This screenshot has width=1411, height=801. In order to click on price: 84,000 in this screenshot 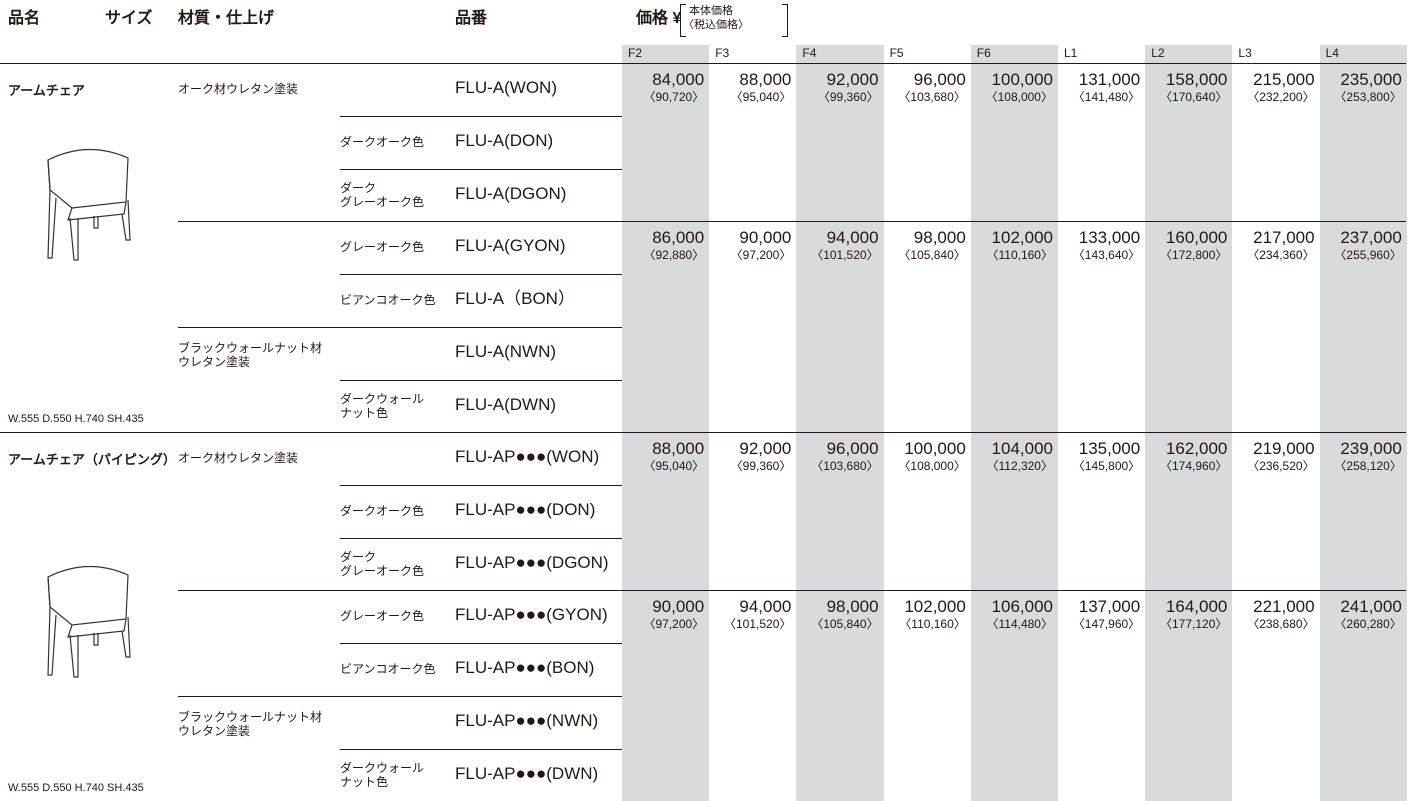, I will do `click(678, 79)`.